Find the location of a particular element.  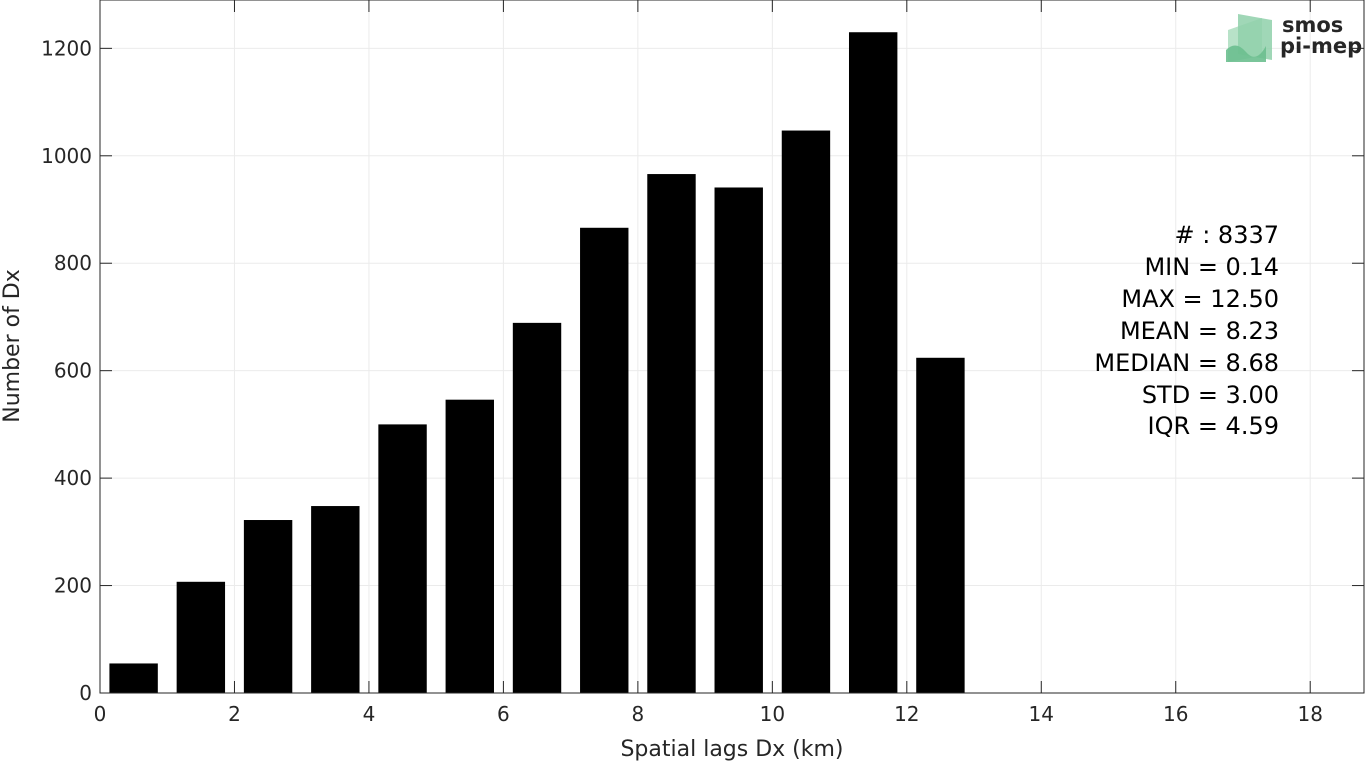

stat-min: MIN = 0.14 is located at coordinates (1211, 267).